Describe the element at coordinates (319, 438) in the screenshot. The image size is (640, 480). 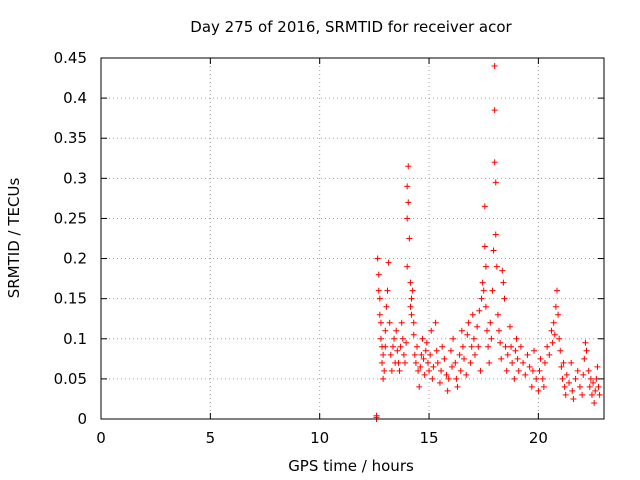
I see `x-tick-label: 10` at that location.